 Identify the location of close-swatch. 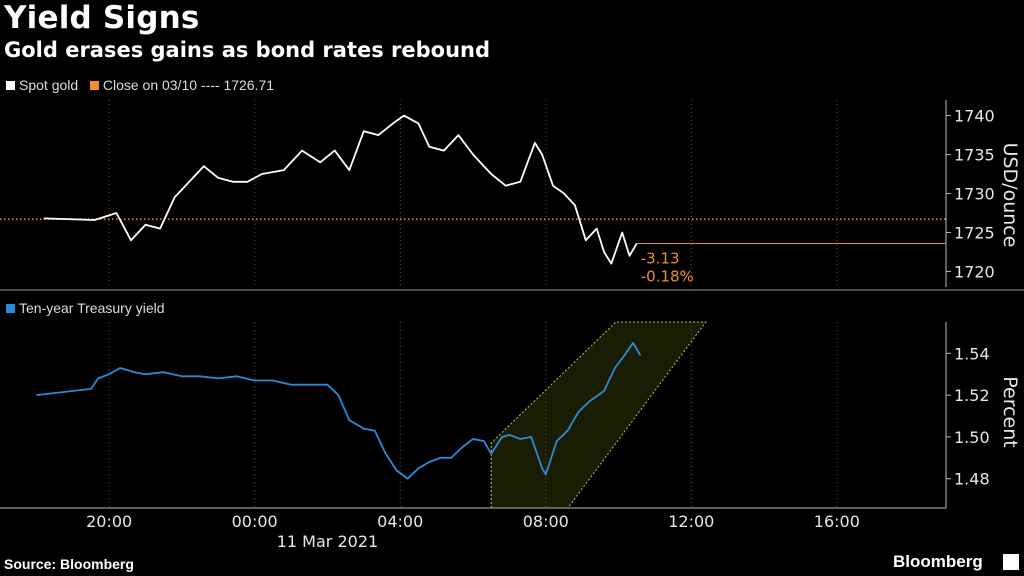
(94, 85).